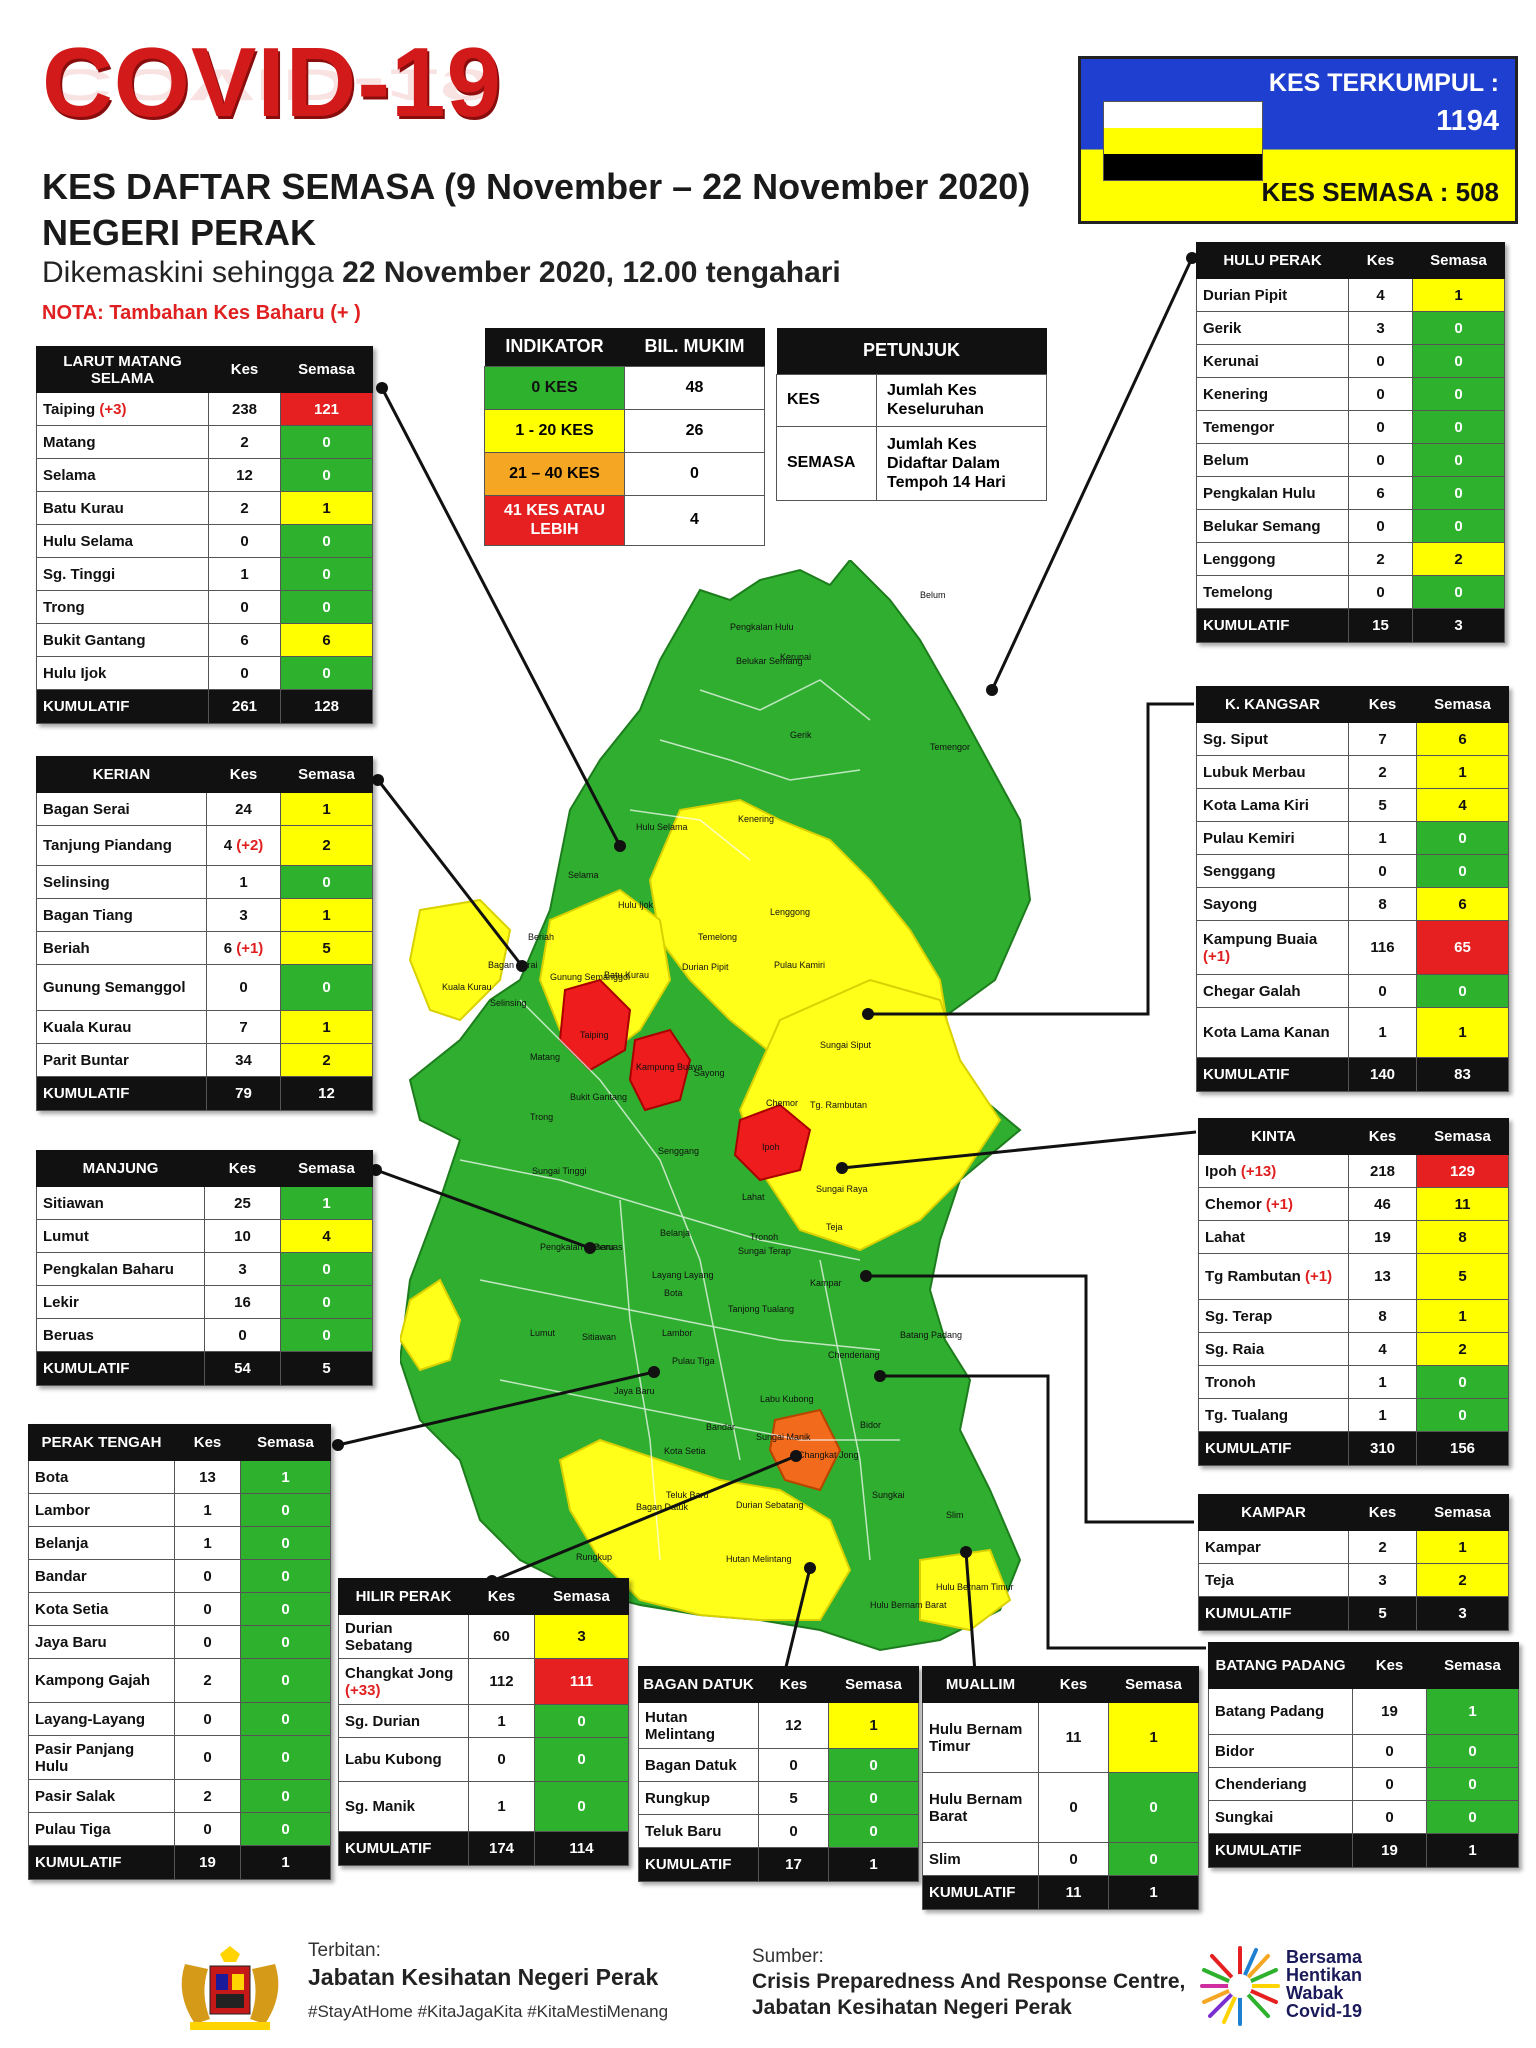  Describe the element at coordinates (669, 1067) in the screenshot. I see `map-label: Kampung Buaya` at that location.